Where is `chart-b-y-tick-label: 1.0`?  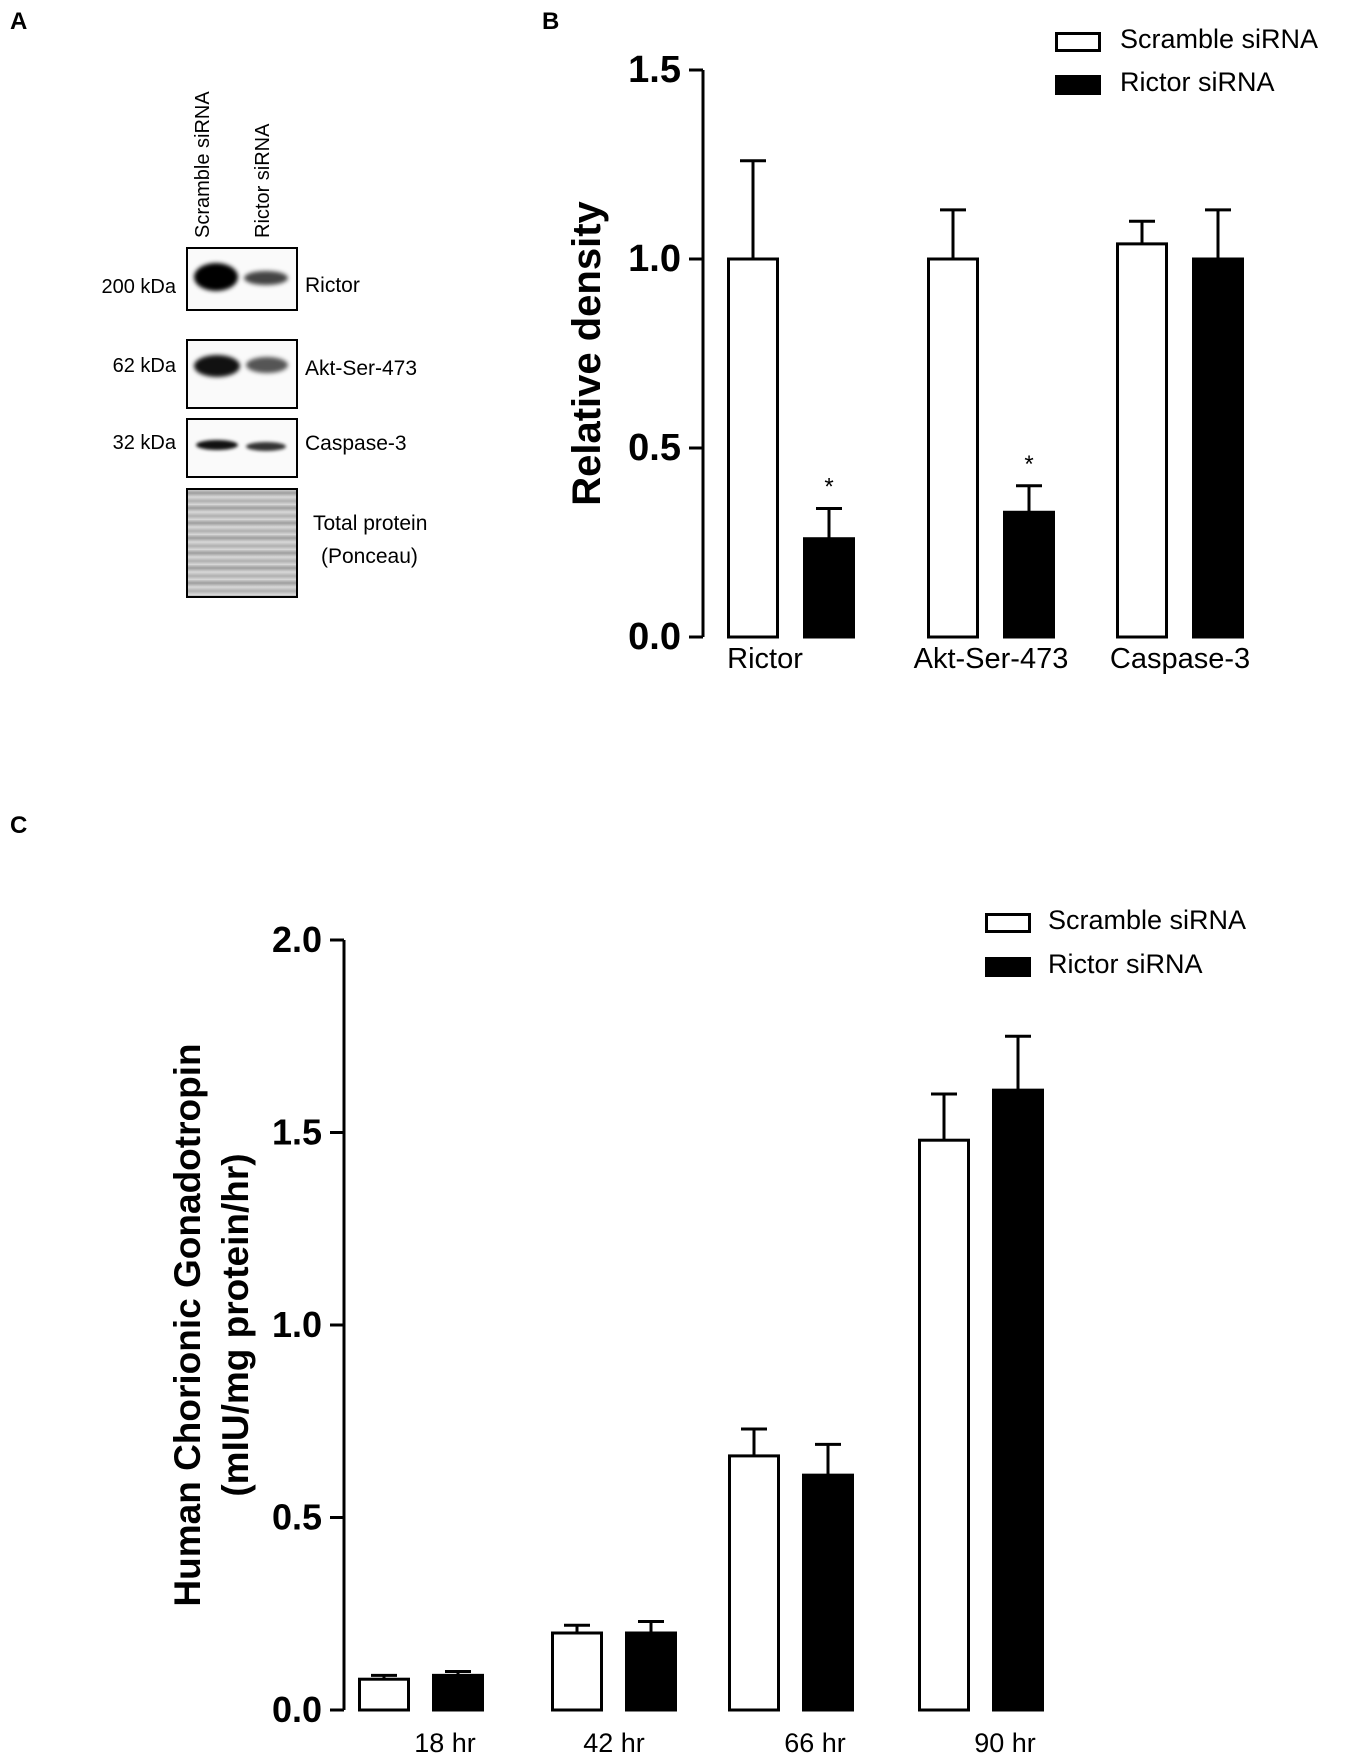
chart-b-y-tick-label: 1.0 is located at coordinates (654, 259).